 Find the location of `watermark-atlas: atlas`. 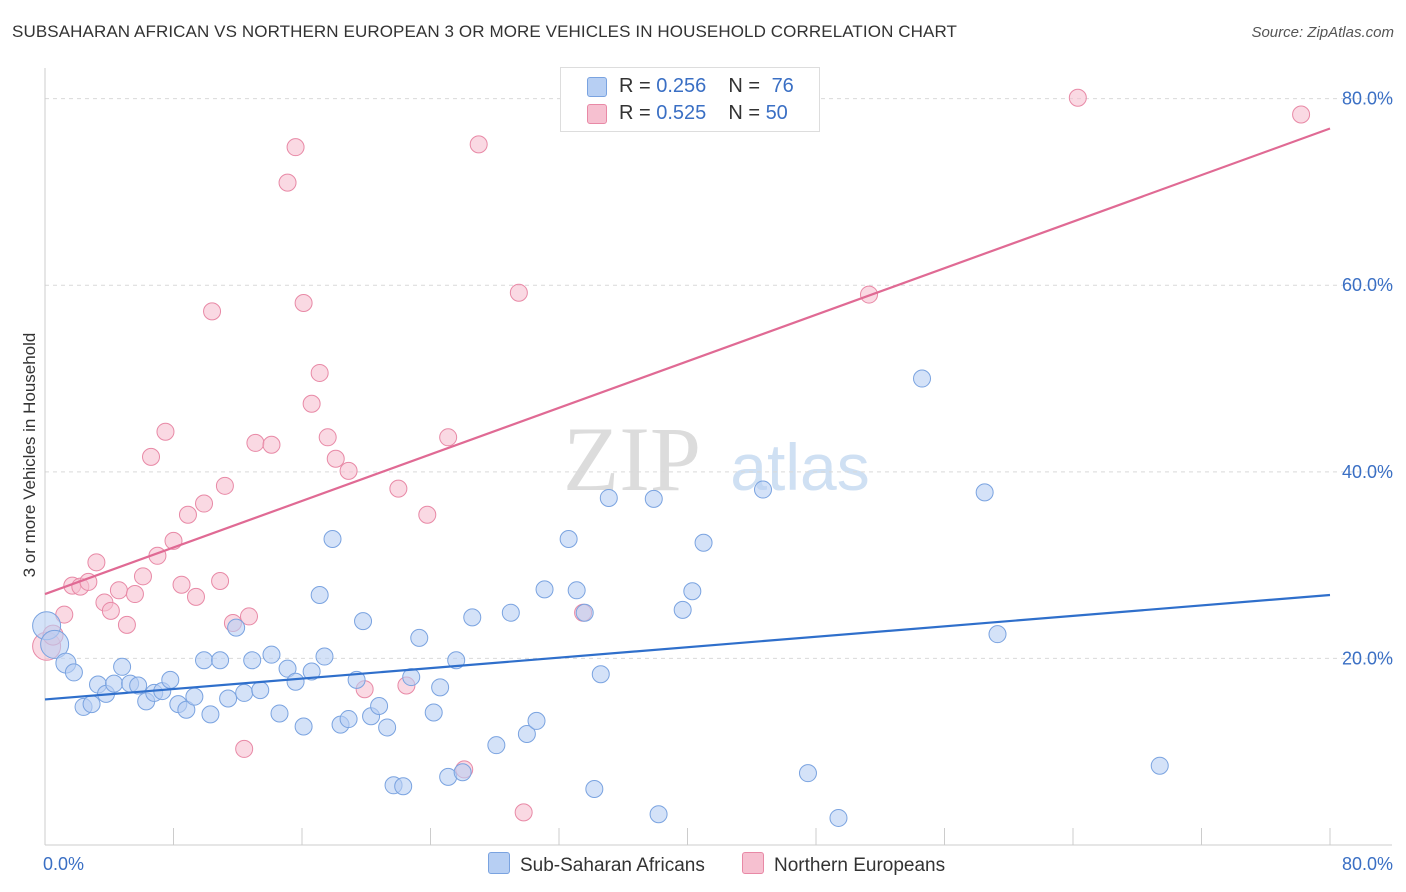

watermark-atlas: atlas is located at coordinates (799, 467).